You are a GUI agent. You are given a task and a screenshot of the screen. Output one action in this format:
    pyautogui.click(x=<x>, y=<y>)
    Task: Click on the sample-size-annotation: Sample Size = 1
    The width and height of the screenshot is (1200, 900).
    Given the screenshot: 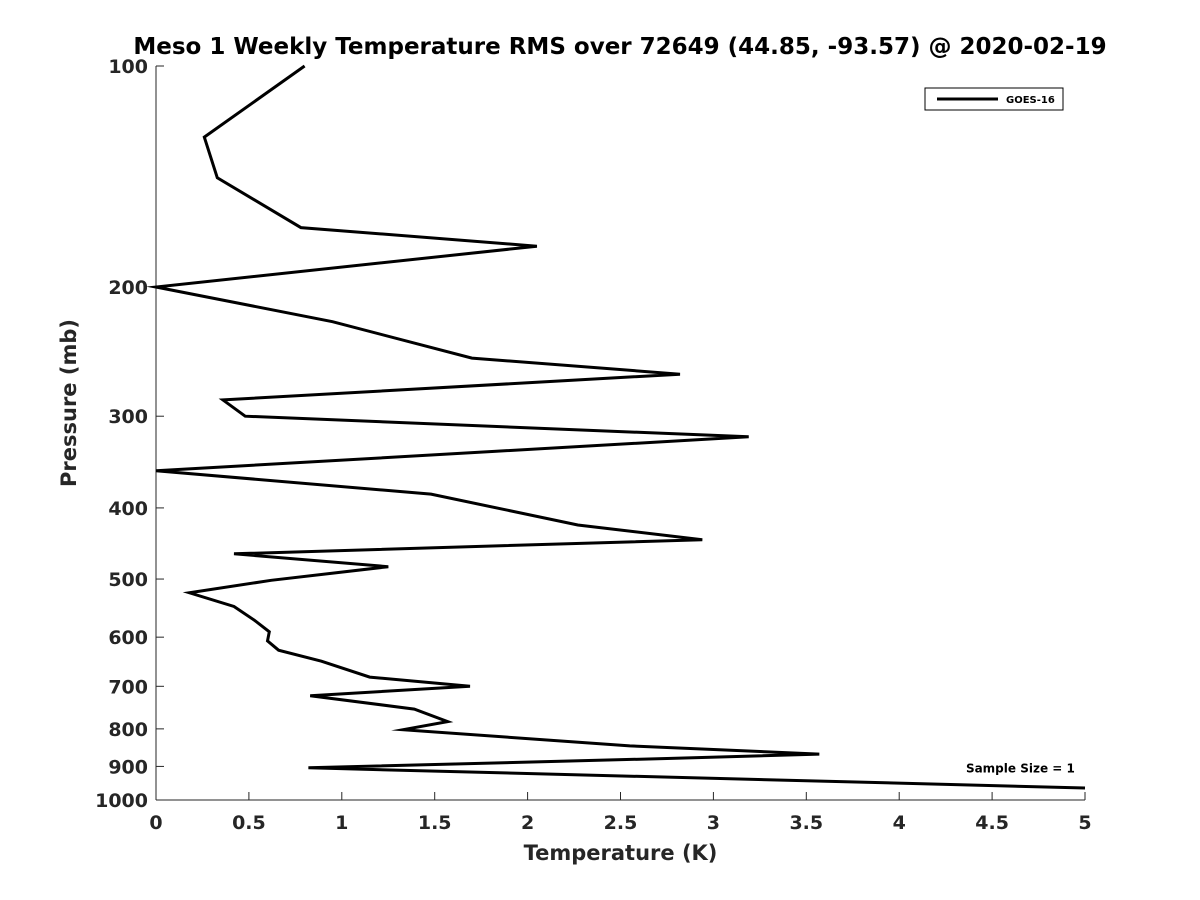 What is the action you would take?
    pyautogui.click(x=1020, y=768)
    